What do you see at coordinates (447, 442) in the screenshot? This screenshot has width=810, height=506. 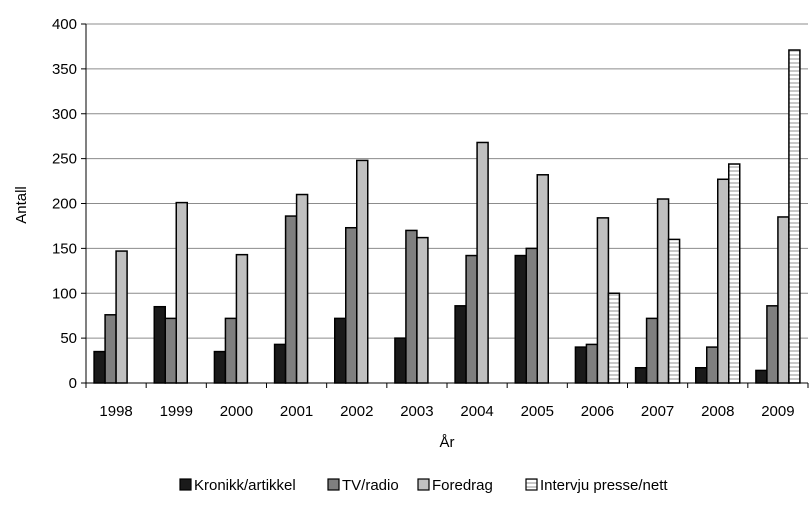 I see `x-axis-title: År` at bounding box center [447, 442].